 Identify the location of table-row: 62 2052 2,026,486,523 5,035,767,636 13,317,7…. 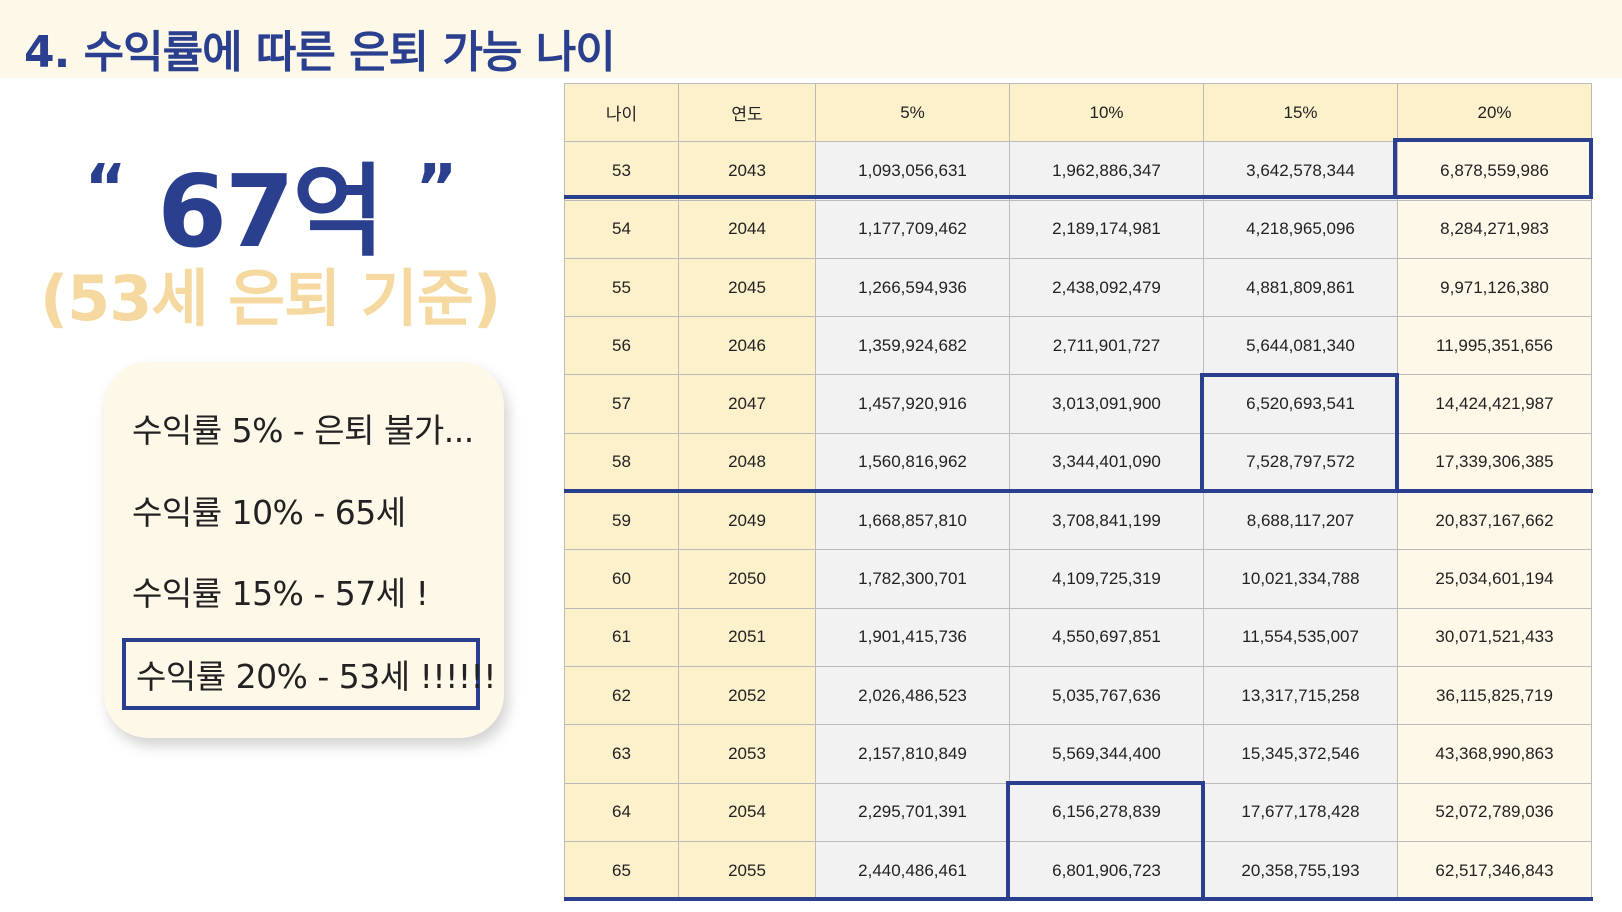
(1078, 695).